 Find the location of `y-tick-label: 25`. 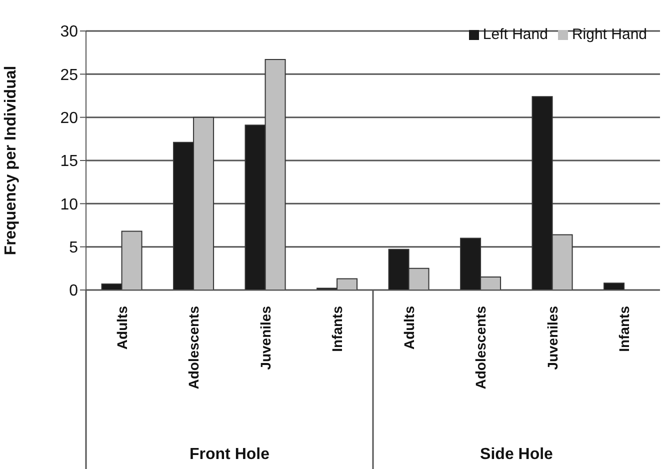

y-tick-label: 25 is located at coordinates (69, 75).